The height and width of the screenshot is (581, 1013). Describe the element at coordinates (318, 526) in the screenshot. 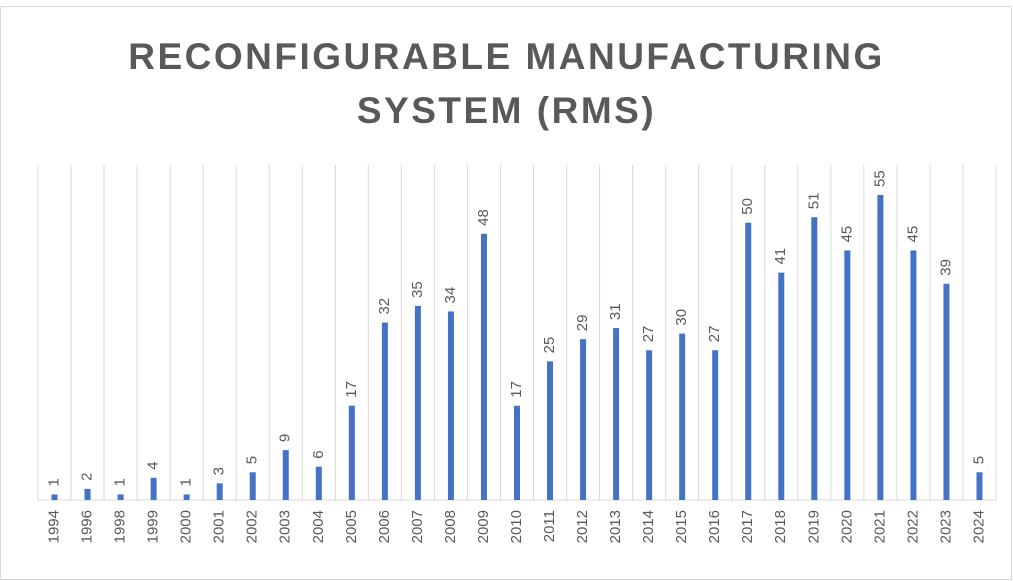

I see `x-tick-label: 2004` at that location.